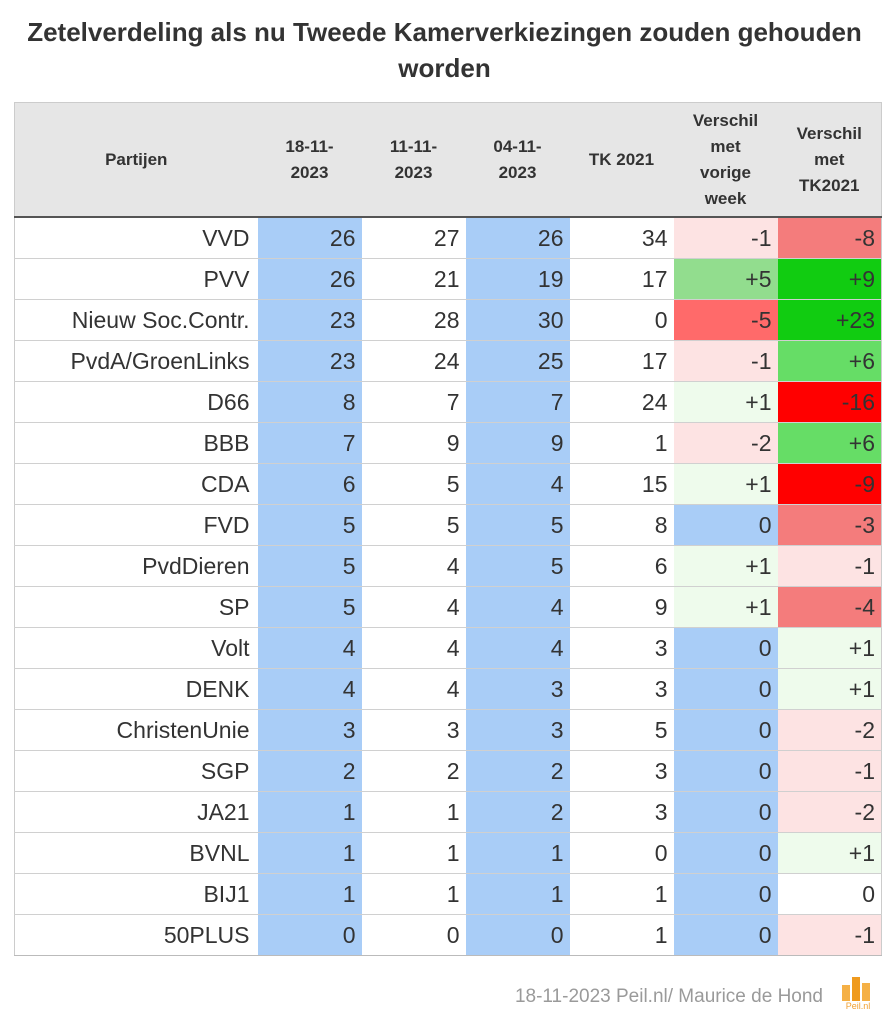 The width and height of the screenshot is (889, 1023). What do you see at coordinates (448, 894) in the screenshot?
I see `table-row: BIJ1 1 1 1 1 0 0` at bounding box center [448, 894].